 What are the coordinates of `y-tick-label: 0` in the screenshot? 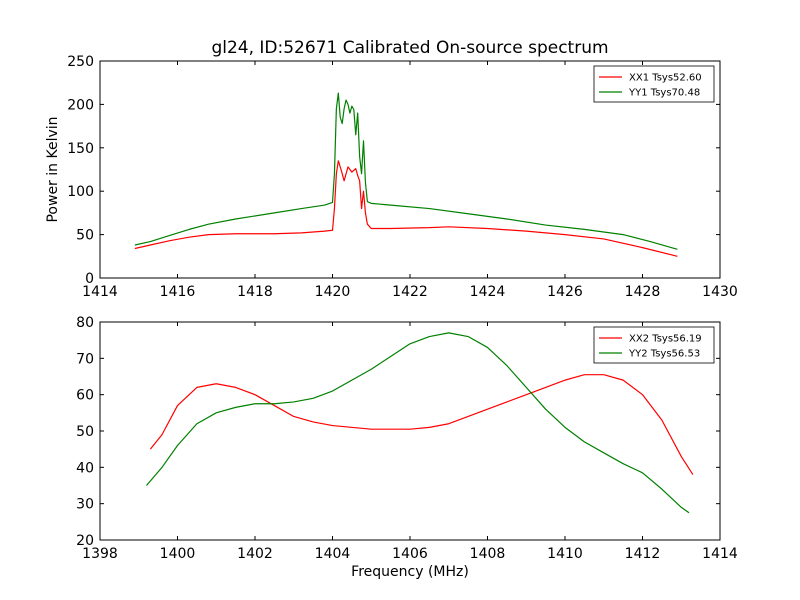 It's located at (89, 279).